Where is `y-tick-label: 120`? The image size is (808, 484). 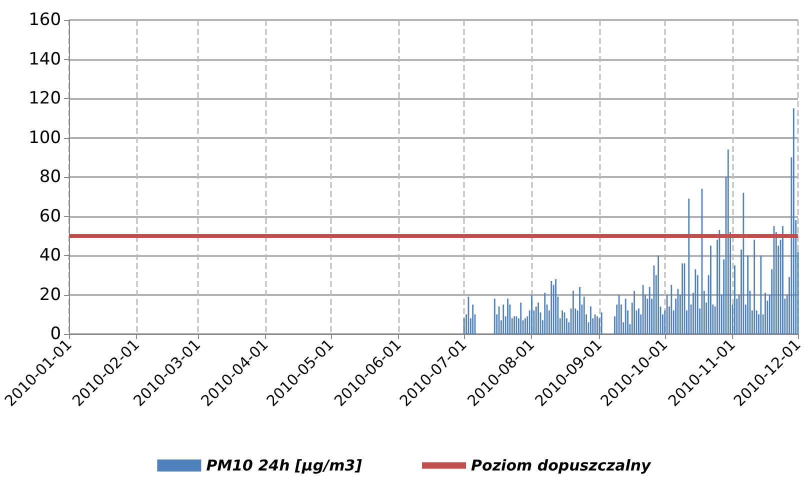
y-tick-label: 120 is located at coordinates (45, 98).